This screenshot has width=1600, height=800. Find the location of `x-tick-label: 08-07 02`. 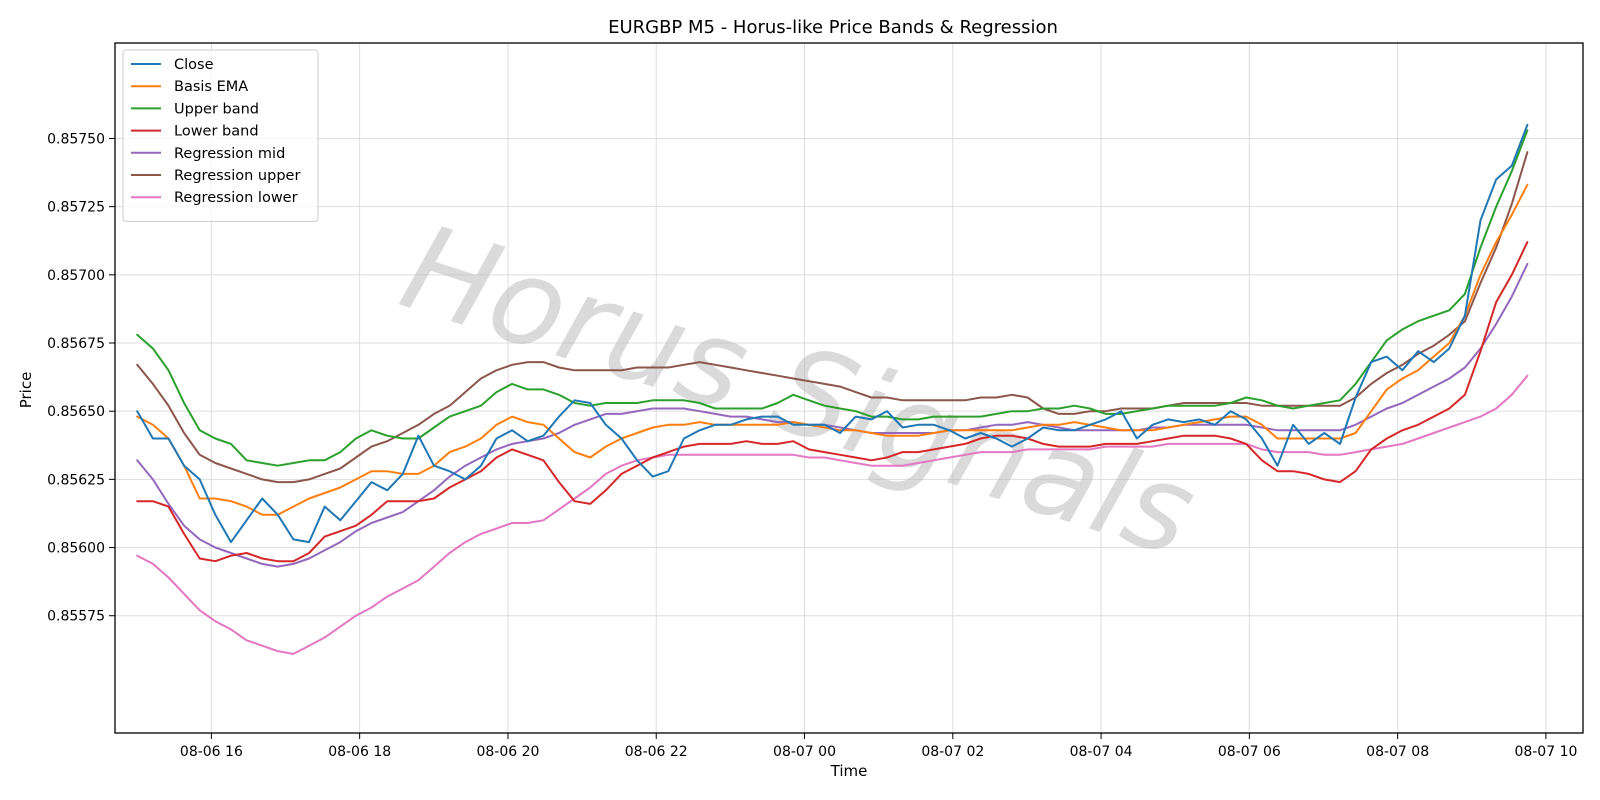

x-tick-label: 08-07 02 is located at coordinates (952, 752).